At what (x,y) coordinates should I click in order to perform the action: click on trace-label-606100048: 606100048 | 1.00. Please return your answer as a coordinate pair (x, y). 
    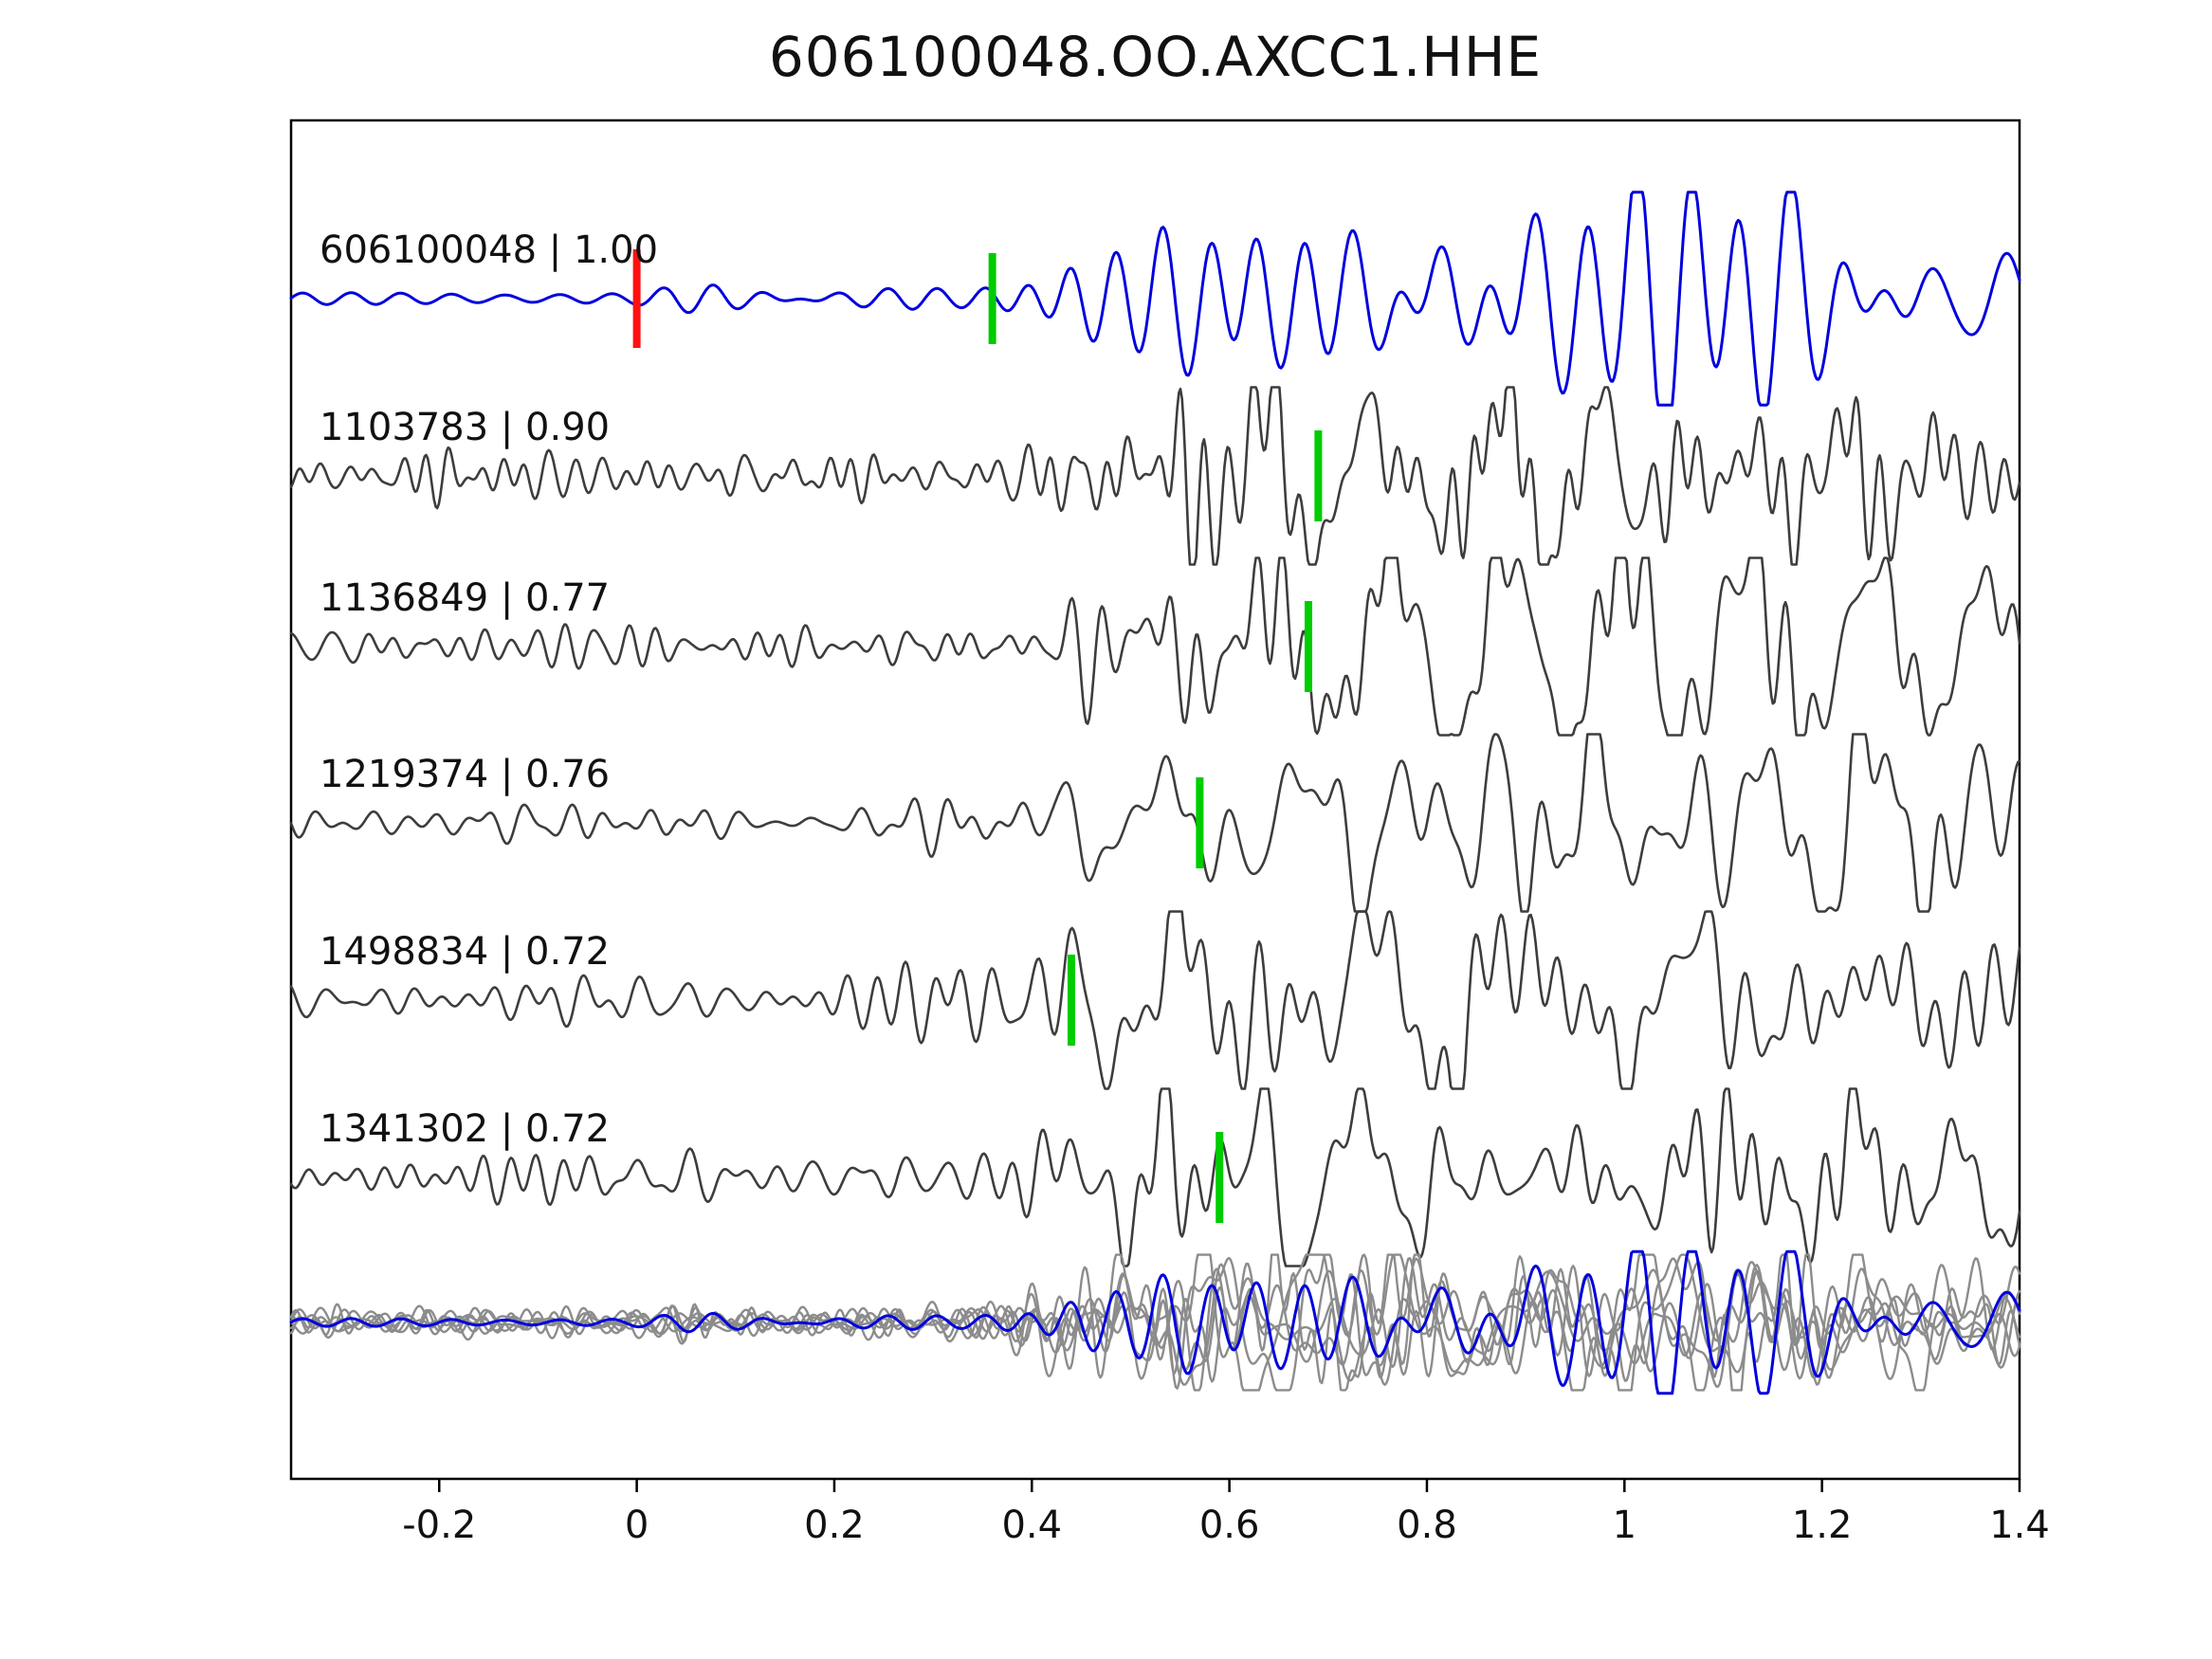
    Looking at the image, I should click on (489, 250).